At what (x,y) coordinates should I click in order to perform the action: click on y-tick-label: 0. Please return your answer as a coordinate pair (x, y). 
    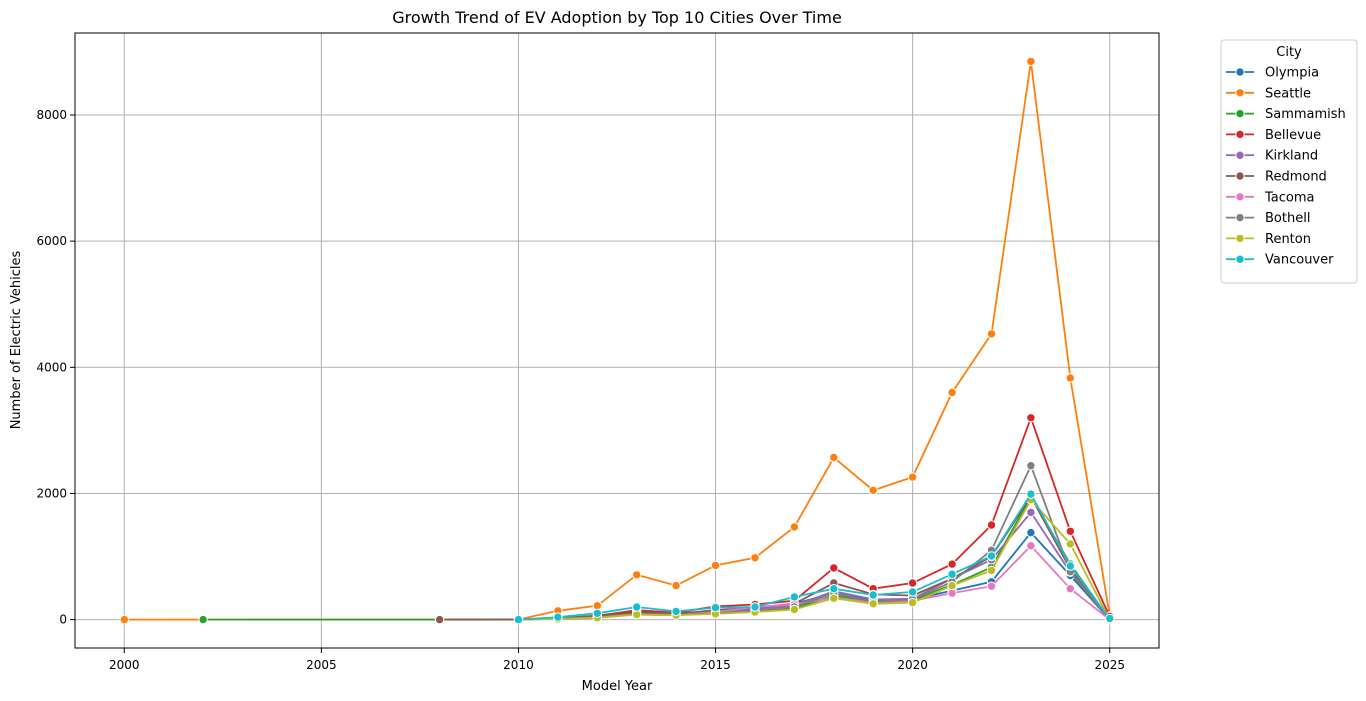
    Looking at the image, I should click on (63, 620).